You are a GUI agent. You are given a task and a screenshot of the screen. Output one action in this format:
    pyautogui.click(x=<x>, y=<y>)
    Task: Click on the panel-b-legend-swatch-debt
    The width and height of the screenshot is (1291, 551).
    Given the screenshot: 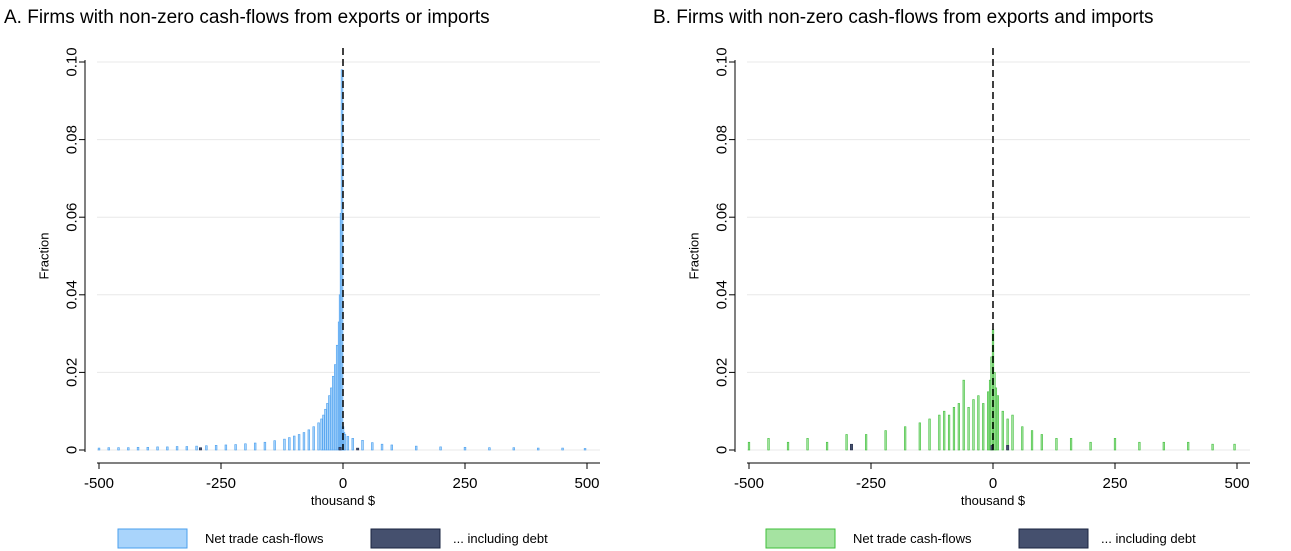 What is the action you would take?
    pyautogui.click(x=1053, y=538)
    